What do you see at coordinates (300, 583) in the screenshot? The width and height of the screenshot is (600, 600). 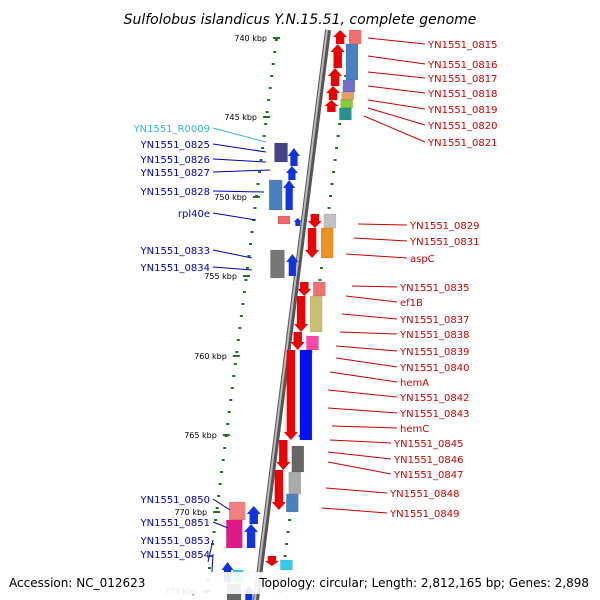 I see `footer-background` at bounding box center [300, 583].